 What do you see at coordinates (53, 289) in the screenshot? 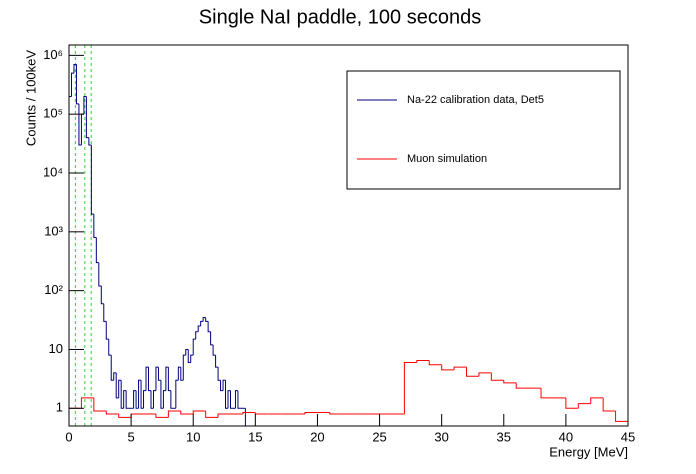
I see `y-tick-label: 10²` at bounding box center [53, 289].